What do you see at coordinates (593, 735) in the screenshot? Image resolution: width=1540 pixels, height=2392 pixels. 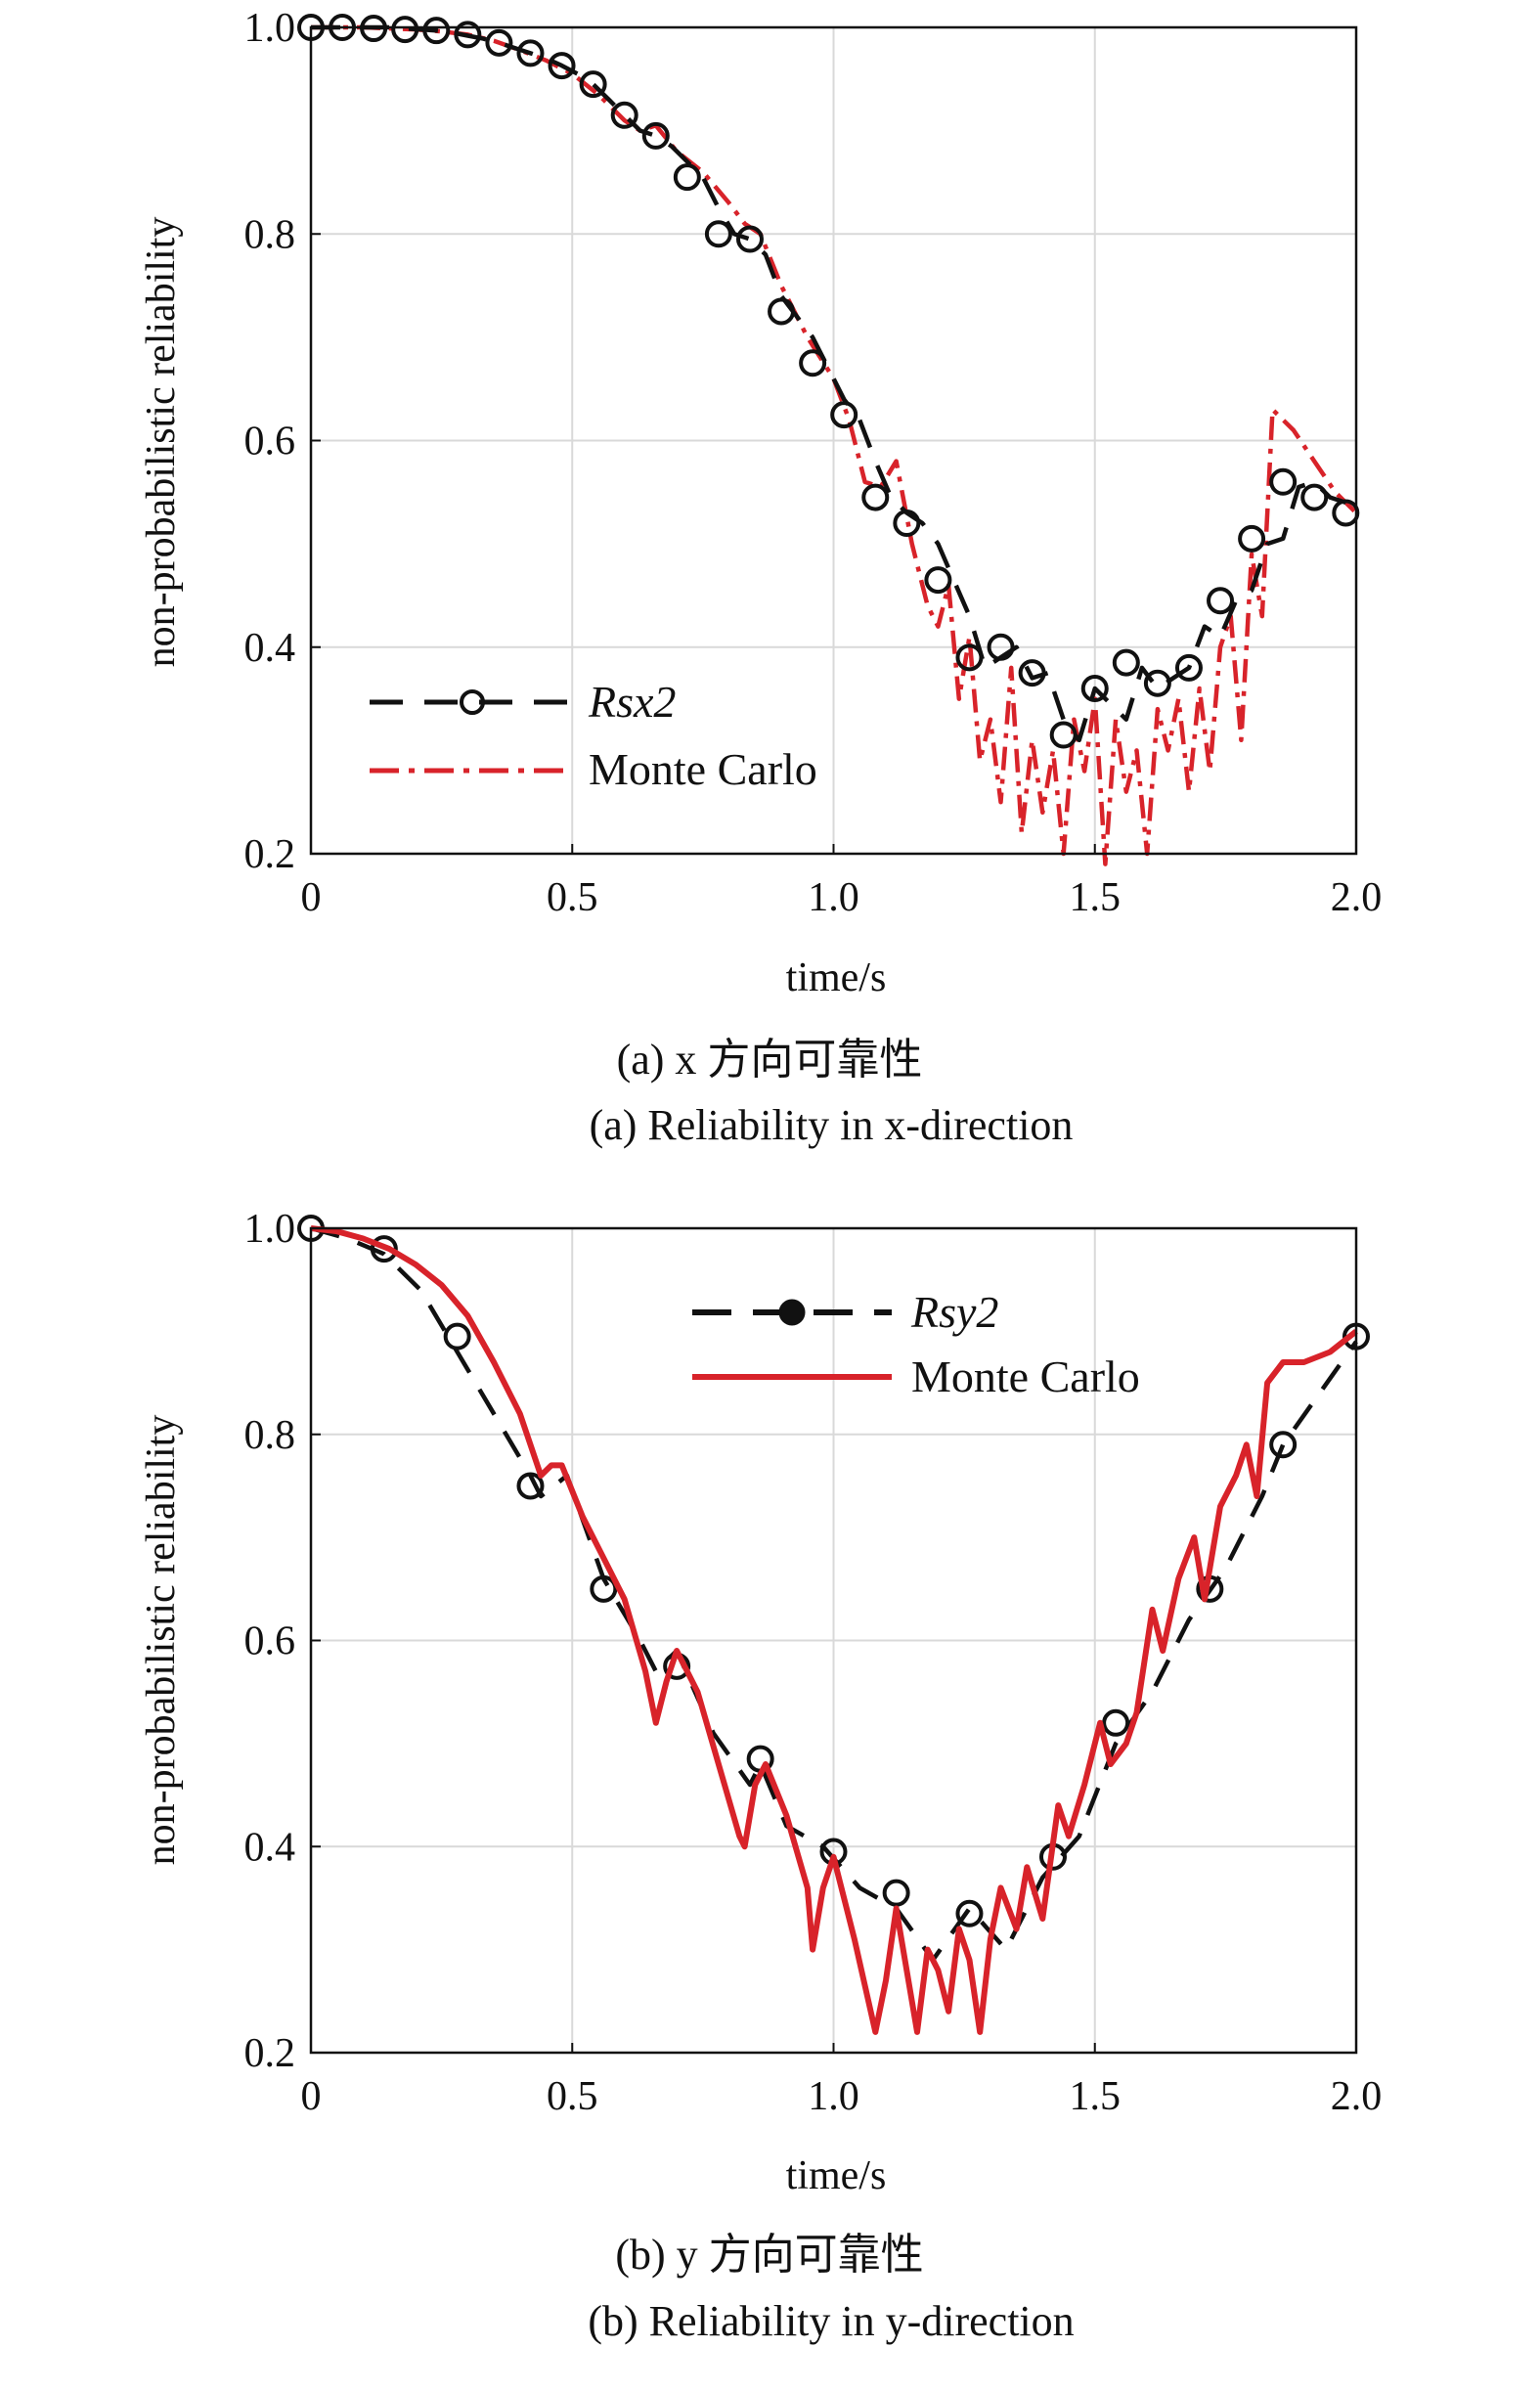 I see `legend-a: Rsx2 Monte Carlo` at bounding box center [593, 735].